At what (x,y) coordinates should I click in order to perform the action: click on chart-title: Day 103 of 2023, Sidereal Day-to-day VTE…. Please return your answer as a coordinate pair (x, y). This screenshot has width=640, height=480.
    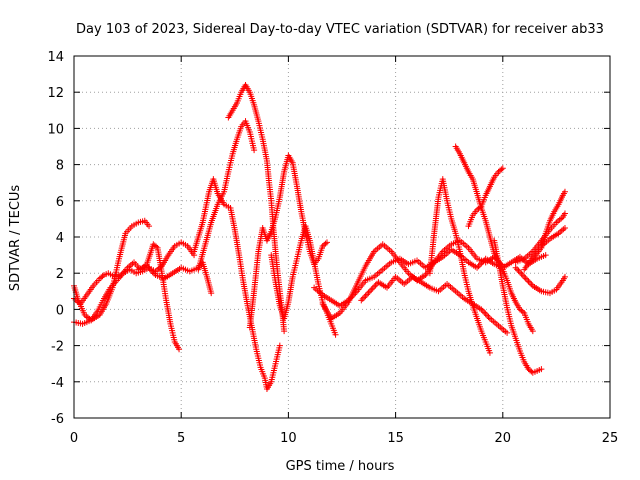
    Looking at the image, I should click on (340, 29).